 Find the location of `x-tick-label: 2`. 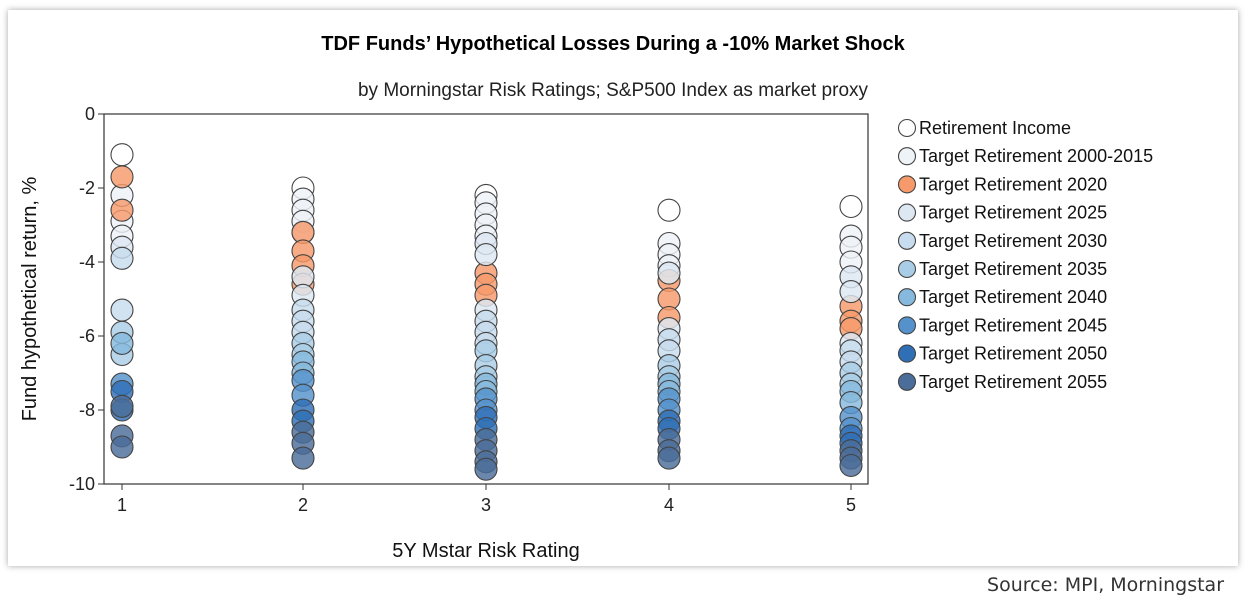

x-tick-label: 2 is located at coordinates (303, 505).